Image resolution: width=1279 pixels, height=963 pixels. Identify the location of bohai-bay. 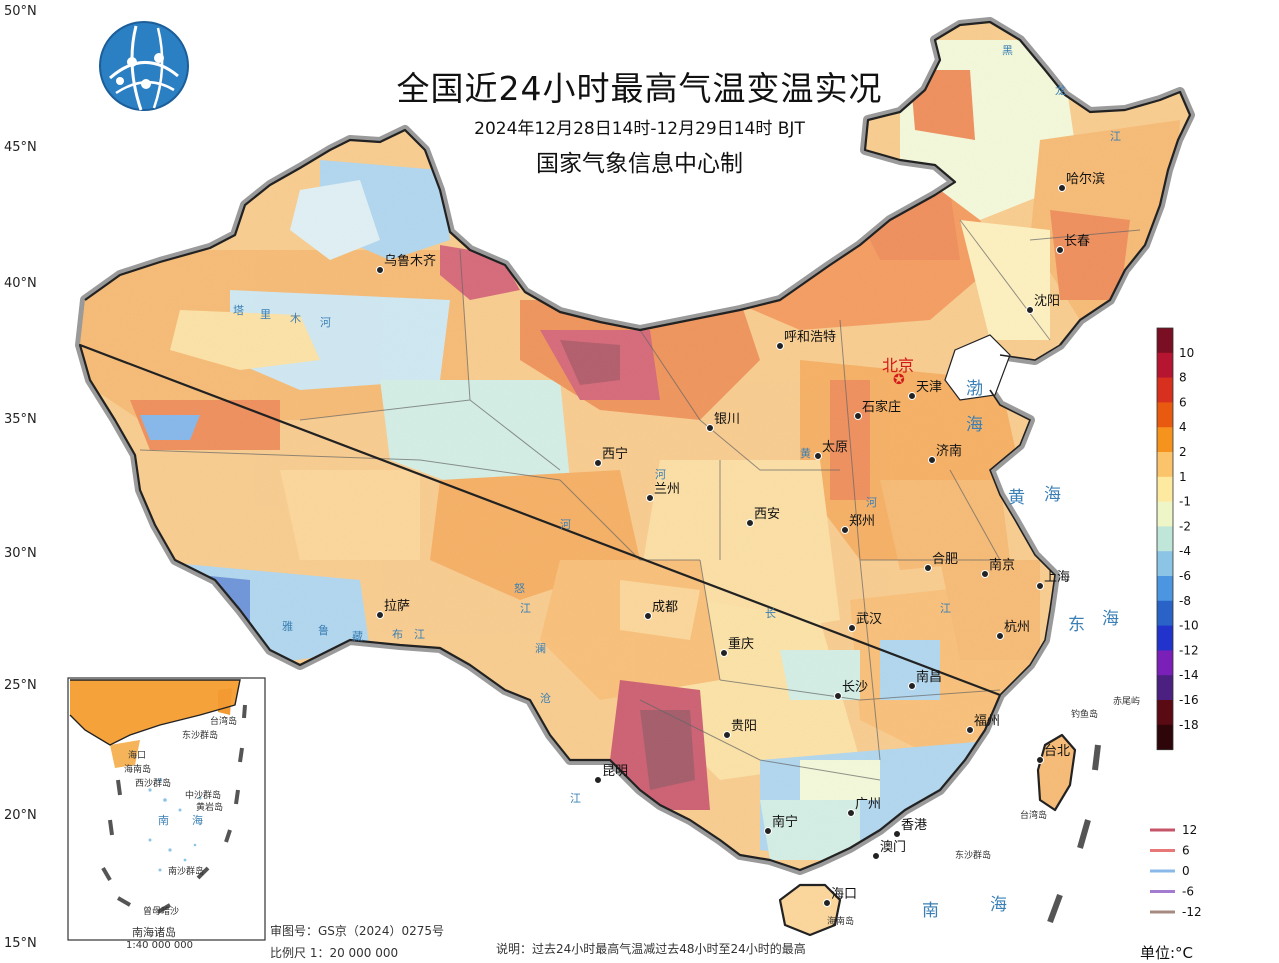
(977, 367).